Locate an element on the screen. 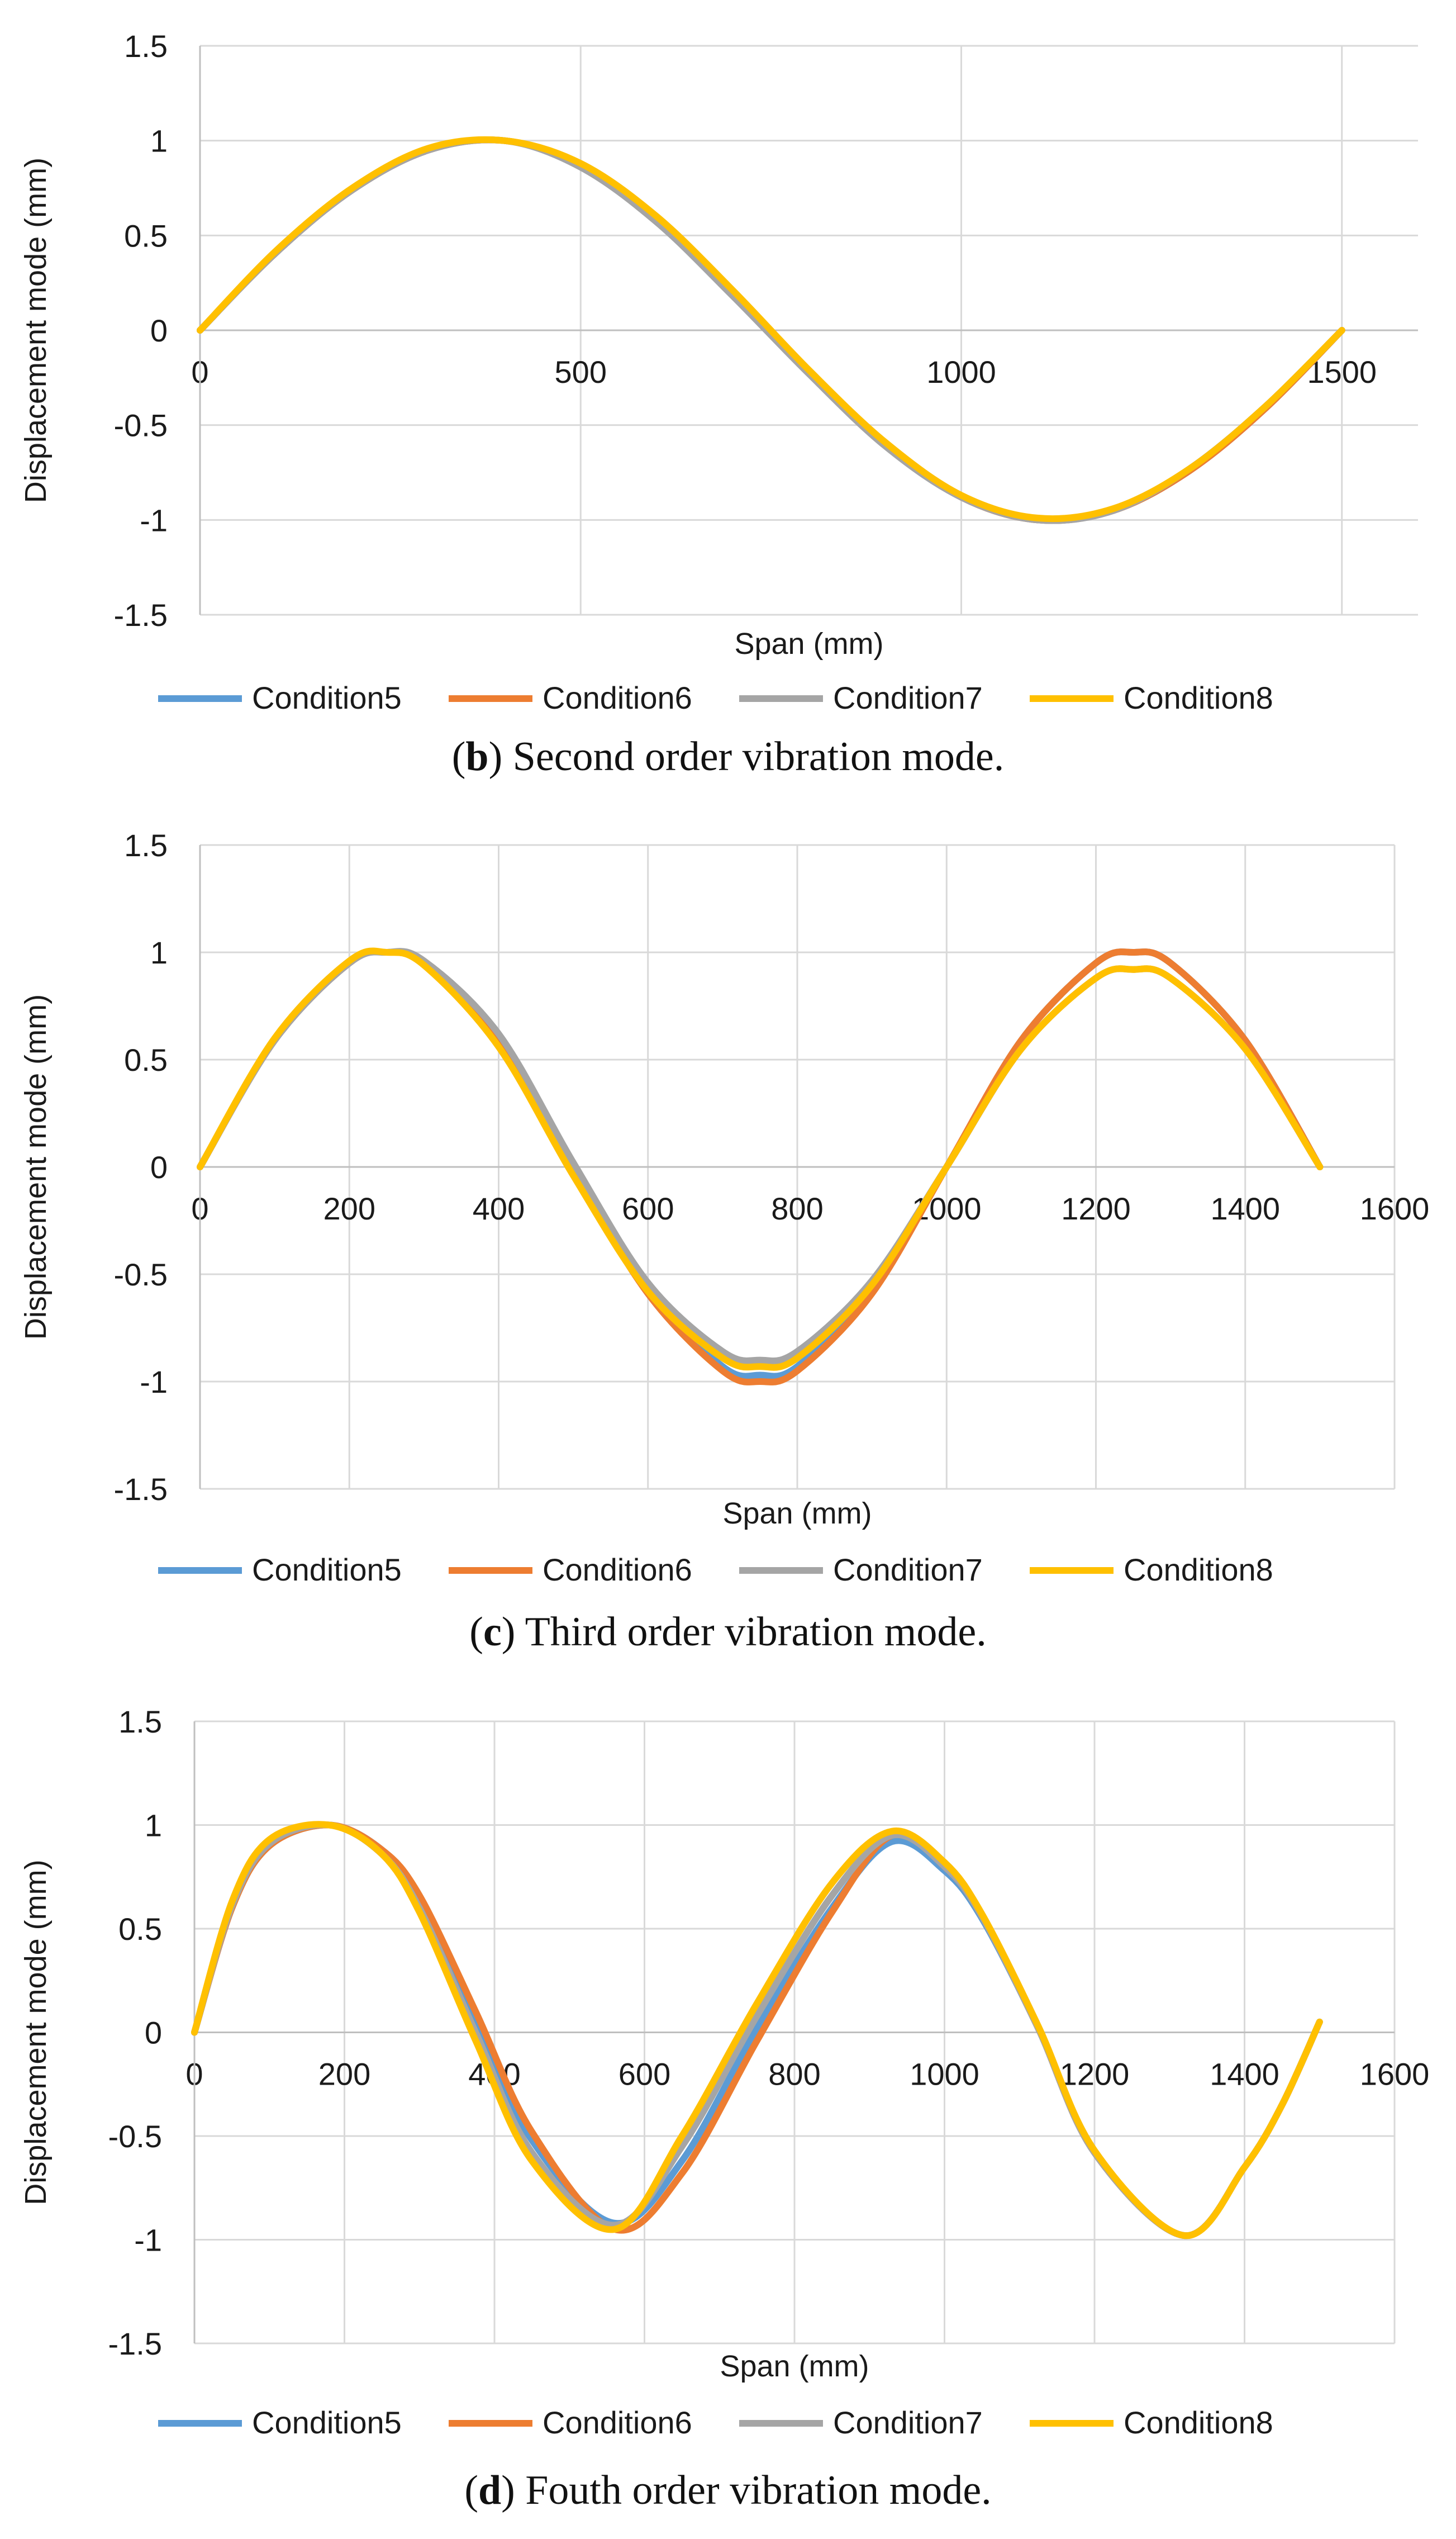 The height and width of the screenshot is (2539, 1456). caption-text: ) Second order vibration mode. is located at coordinates (747, 757).